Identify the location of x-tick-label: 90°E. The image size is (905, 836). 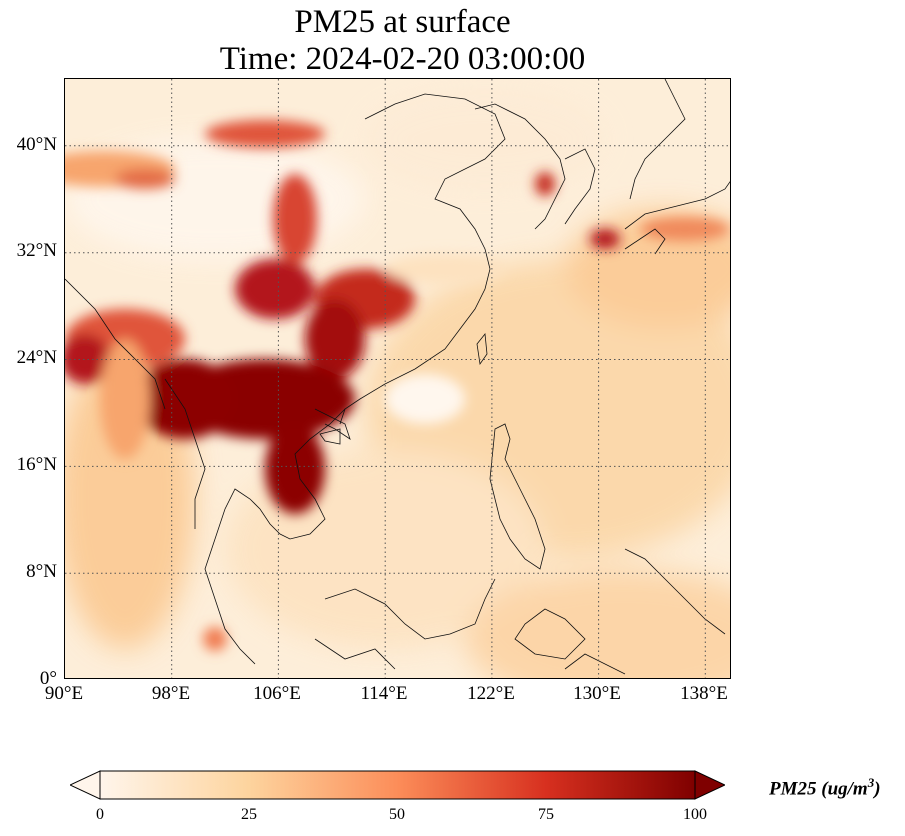
(64, 693).